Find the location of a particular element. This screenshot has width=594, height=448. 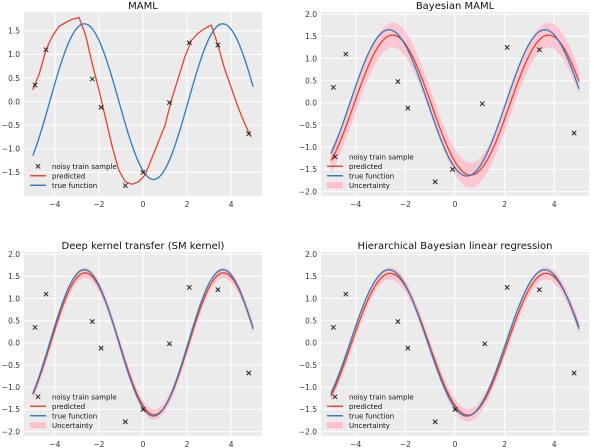

subplot-title: Deep kernel transfer (SM kernel) is located at coordinates (143, 246).